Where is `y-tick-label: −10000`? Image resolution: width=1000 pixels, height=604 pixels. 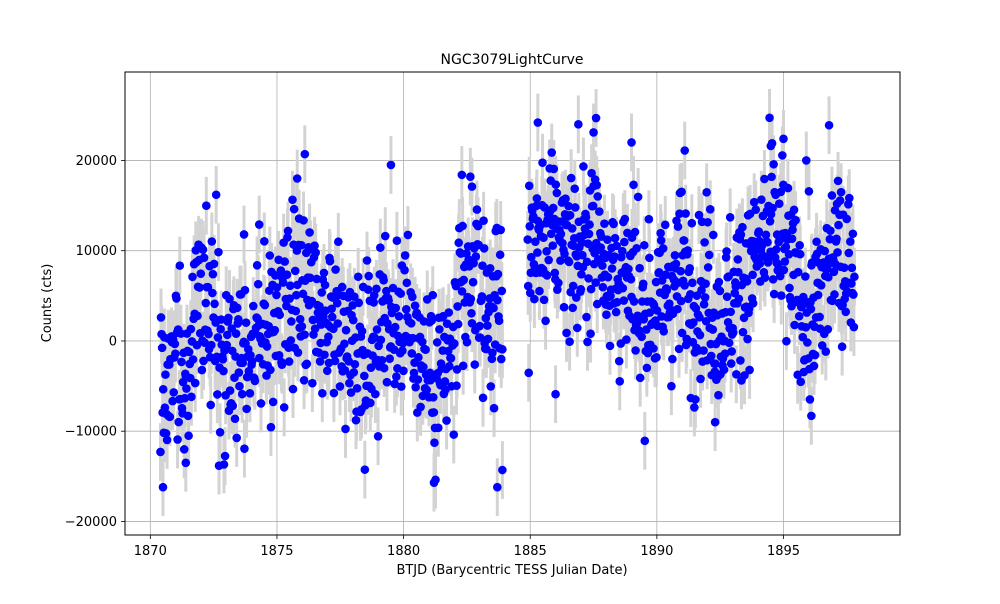
y-tick-label: −10000 is located at coordinates (91, 432).